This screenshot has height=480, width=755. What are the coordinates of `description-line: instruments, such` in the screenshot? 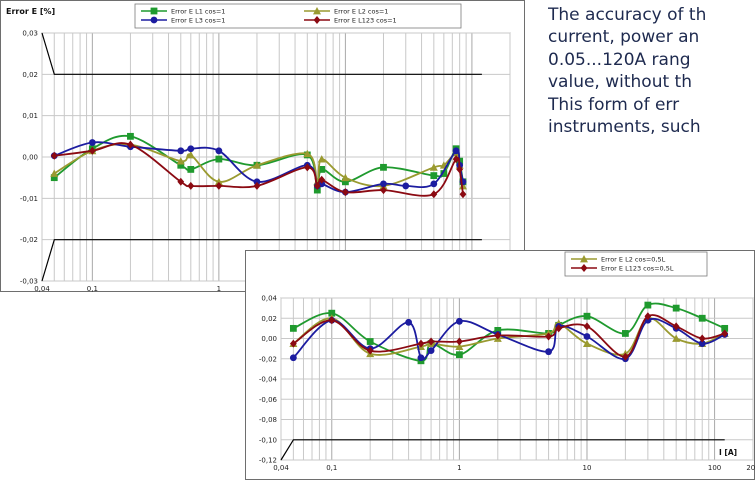 It's located at (624, 126).